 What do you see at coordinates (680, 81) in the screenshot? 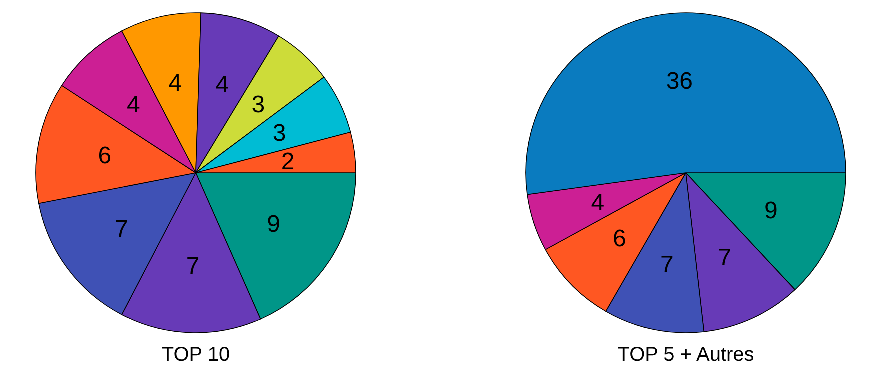
I see `data-label: 36` at bounding box center [680, 81].